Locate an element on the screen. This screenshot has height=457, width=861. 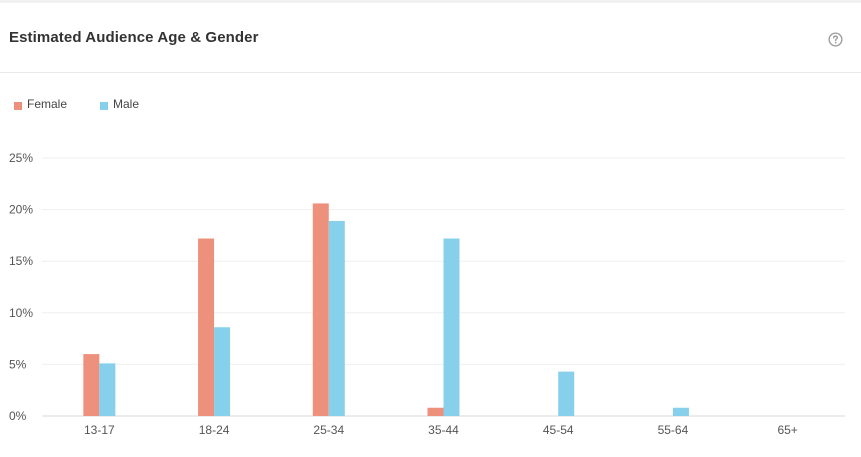
y-tick-label: 20% is located at coordinates (21, 210).